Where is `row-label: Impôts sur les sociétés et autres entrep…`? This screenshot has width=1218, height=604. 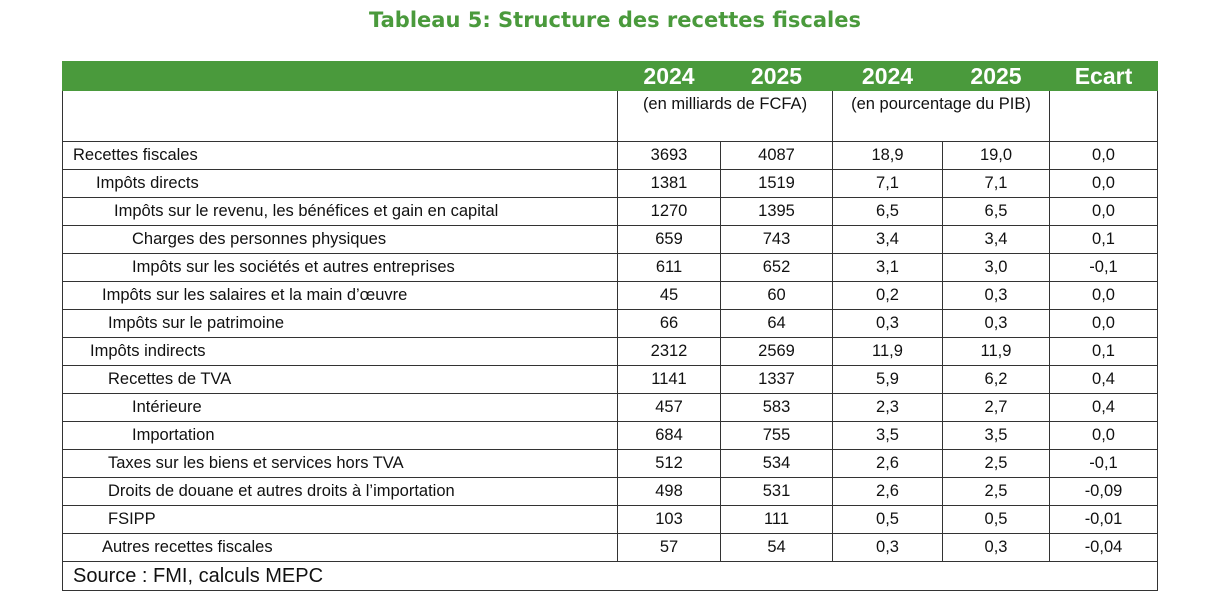 row-label: Impôts sur les sociétés et autres entrep… is located at coordinates (340, 267).